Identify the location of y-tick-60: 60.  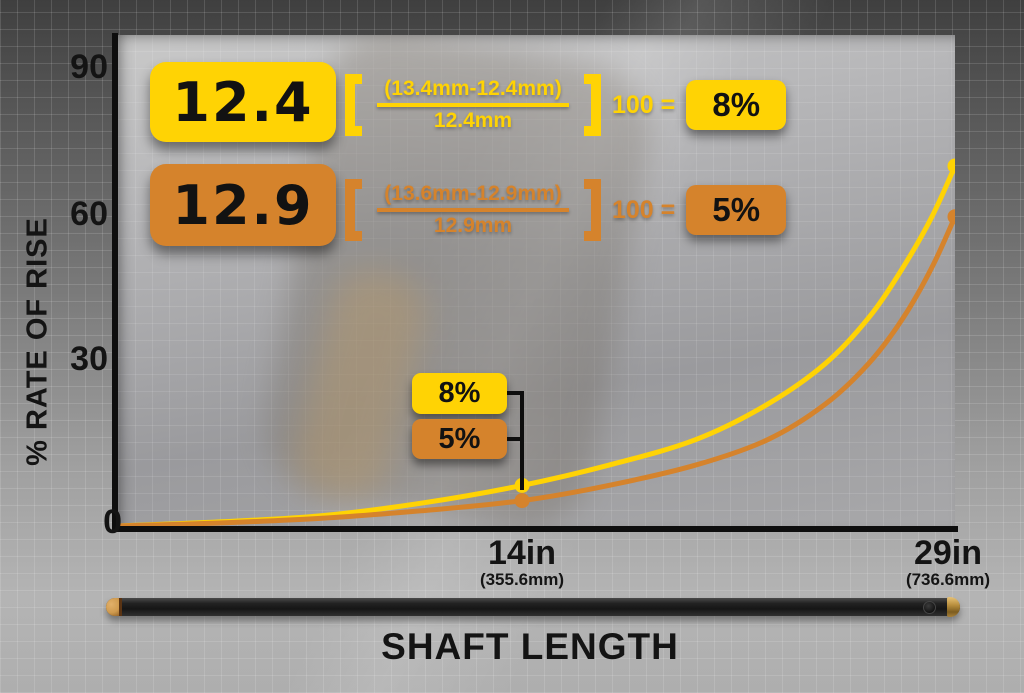
(89, 214).